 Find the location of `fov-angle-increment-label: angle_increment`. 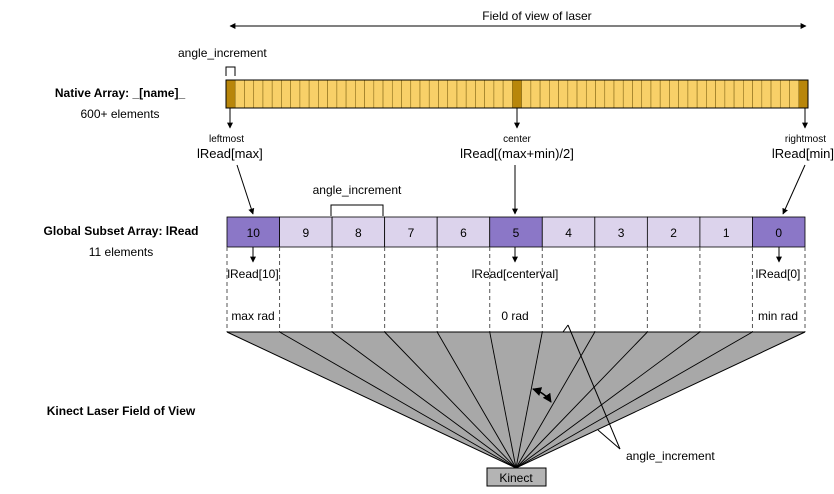

fov-angle-increment-label: angle_increment is located at coordinates (670, 456).